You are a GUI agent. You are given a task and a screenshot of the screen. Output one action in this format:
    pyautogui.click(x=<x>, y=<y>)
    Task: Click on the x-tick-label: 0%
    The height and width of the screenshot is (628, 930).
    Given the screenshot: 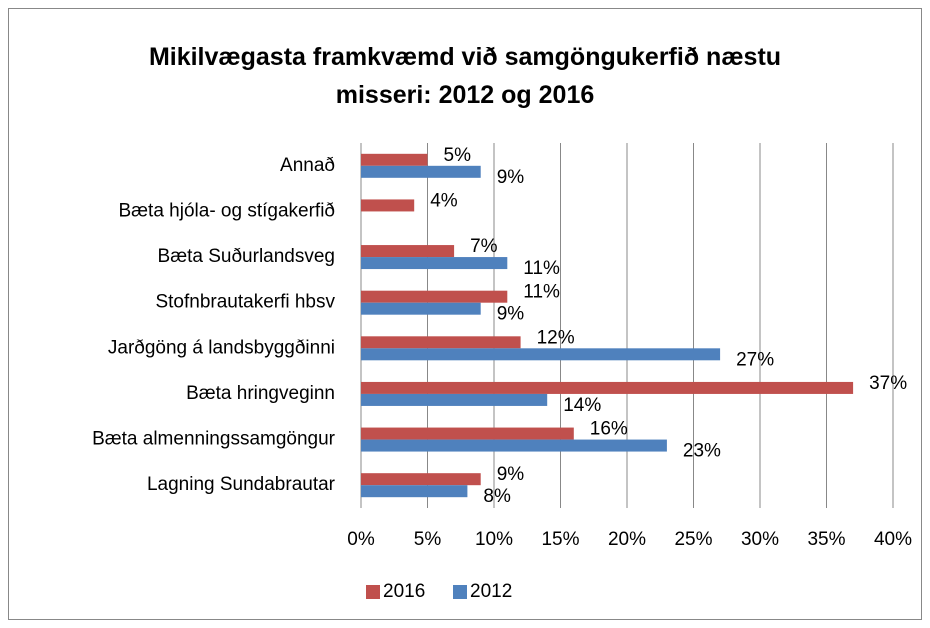 What is the action you would take?
    pyautogui.click(x=361, y=539)
    